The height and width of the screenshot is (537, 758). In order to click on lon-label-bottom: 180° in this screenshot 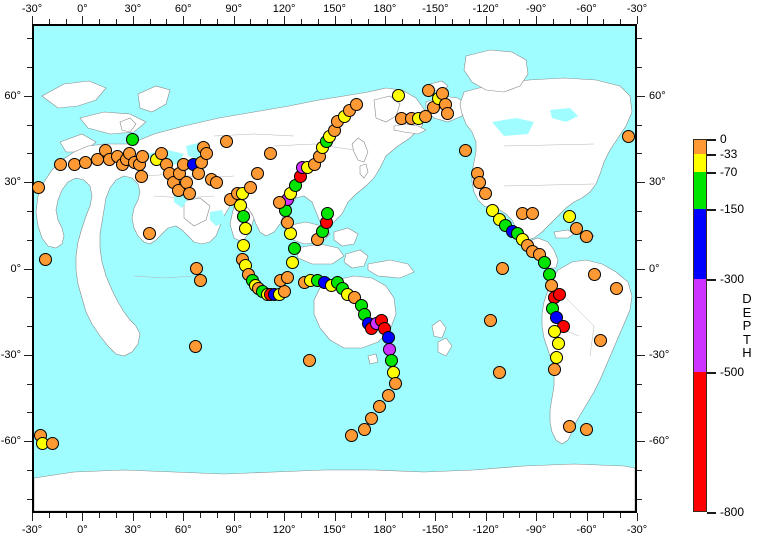, I will do `click(385, 530)`.